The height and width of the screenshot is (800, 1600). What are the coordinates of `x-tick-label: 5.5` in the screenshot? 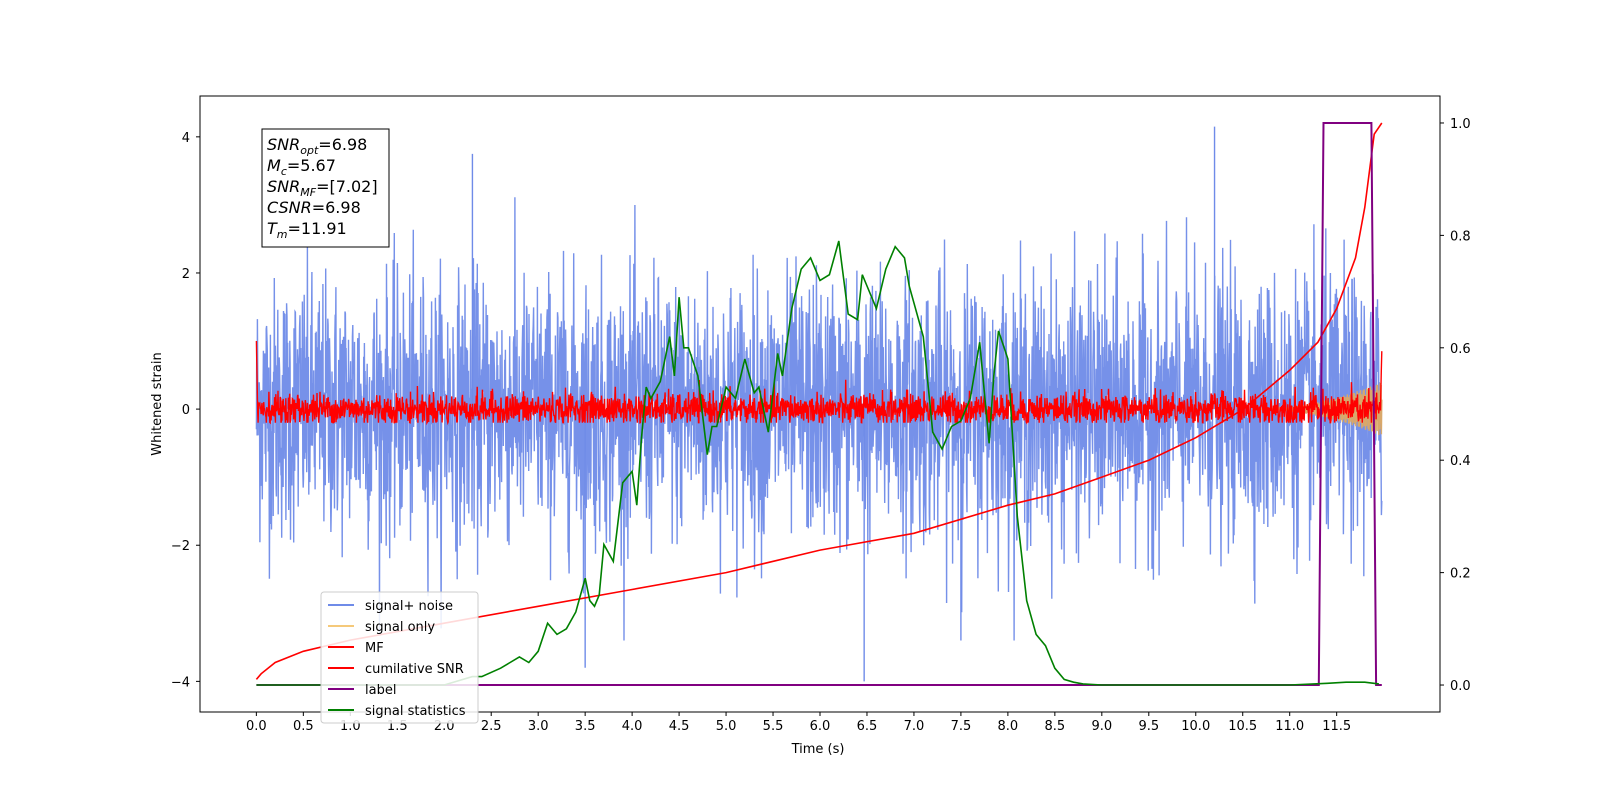 It's located at (773, 726).